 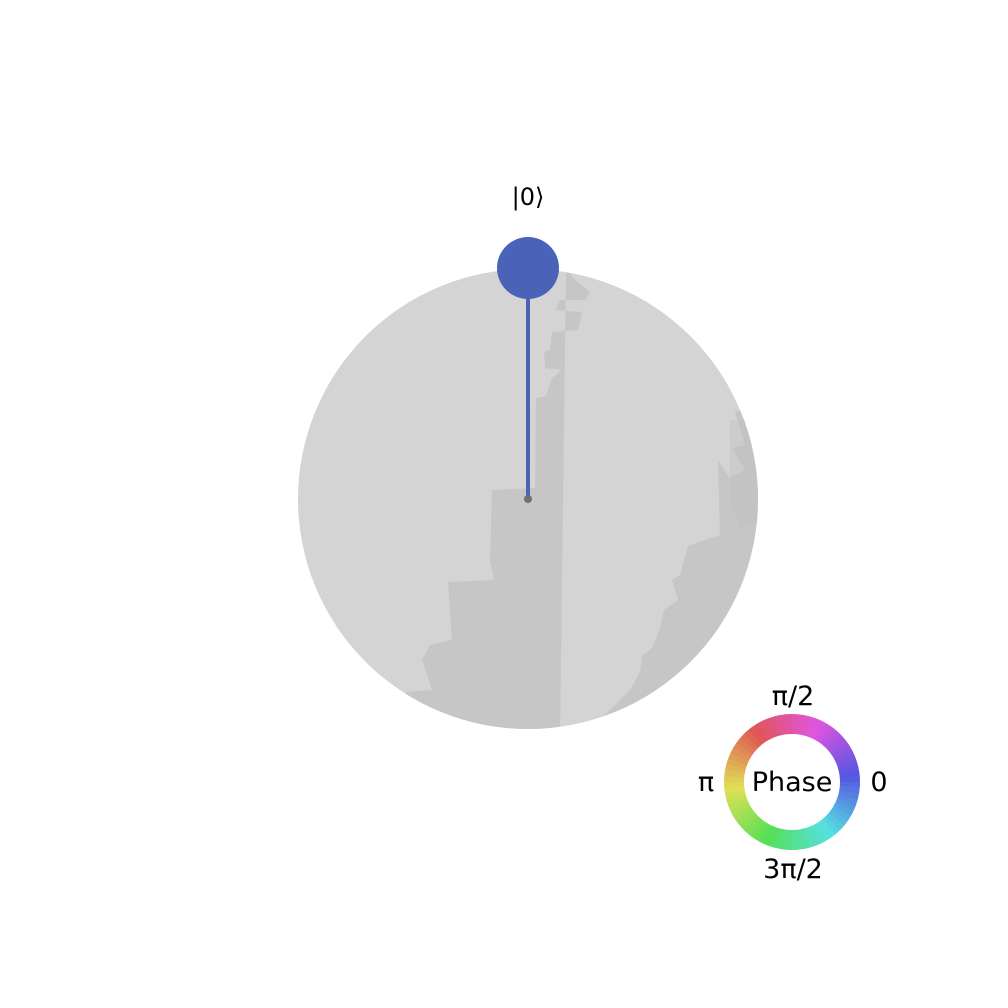 What do you see at coordinates (528, 268) in the screenshot?
I see `state-marker` at bounding box center [528, 268].